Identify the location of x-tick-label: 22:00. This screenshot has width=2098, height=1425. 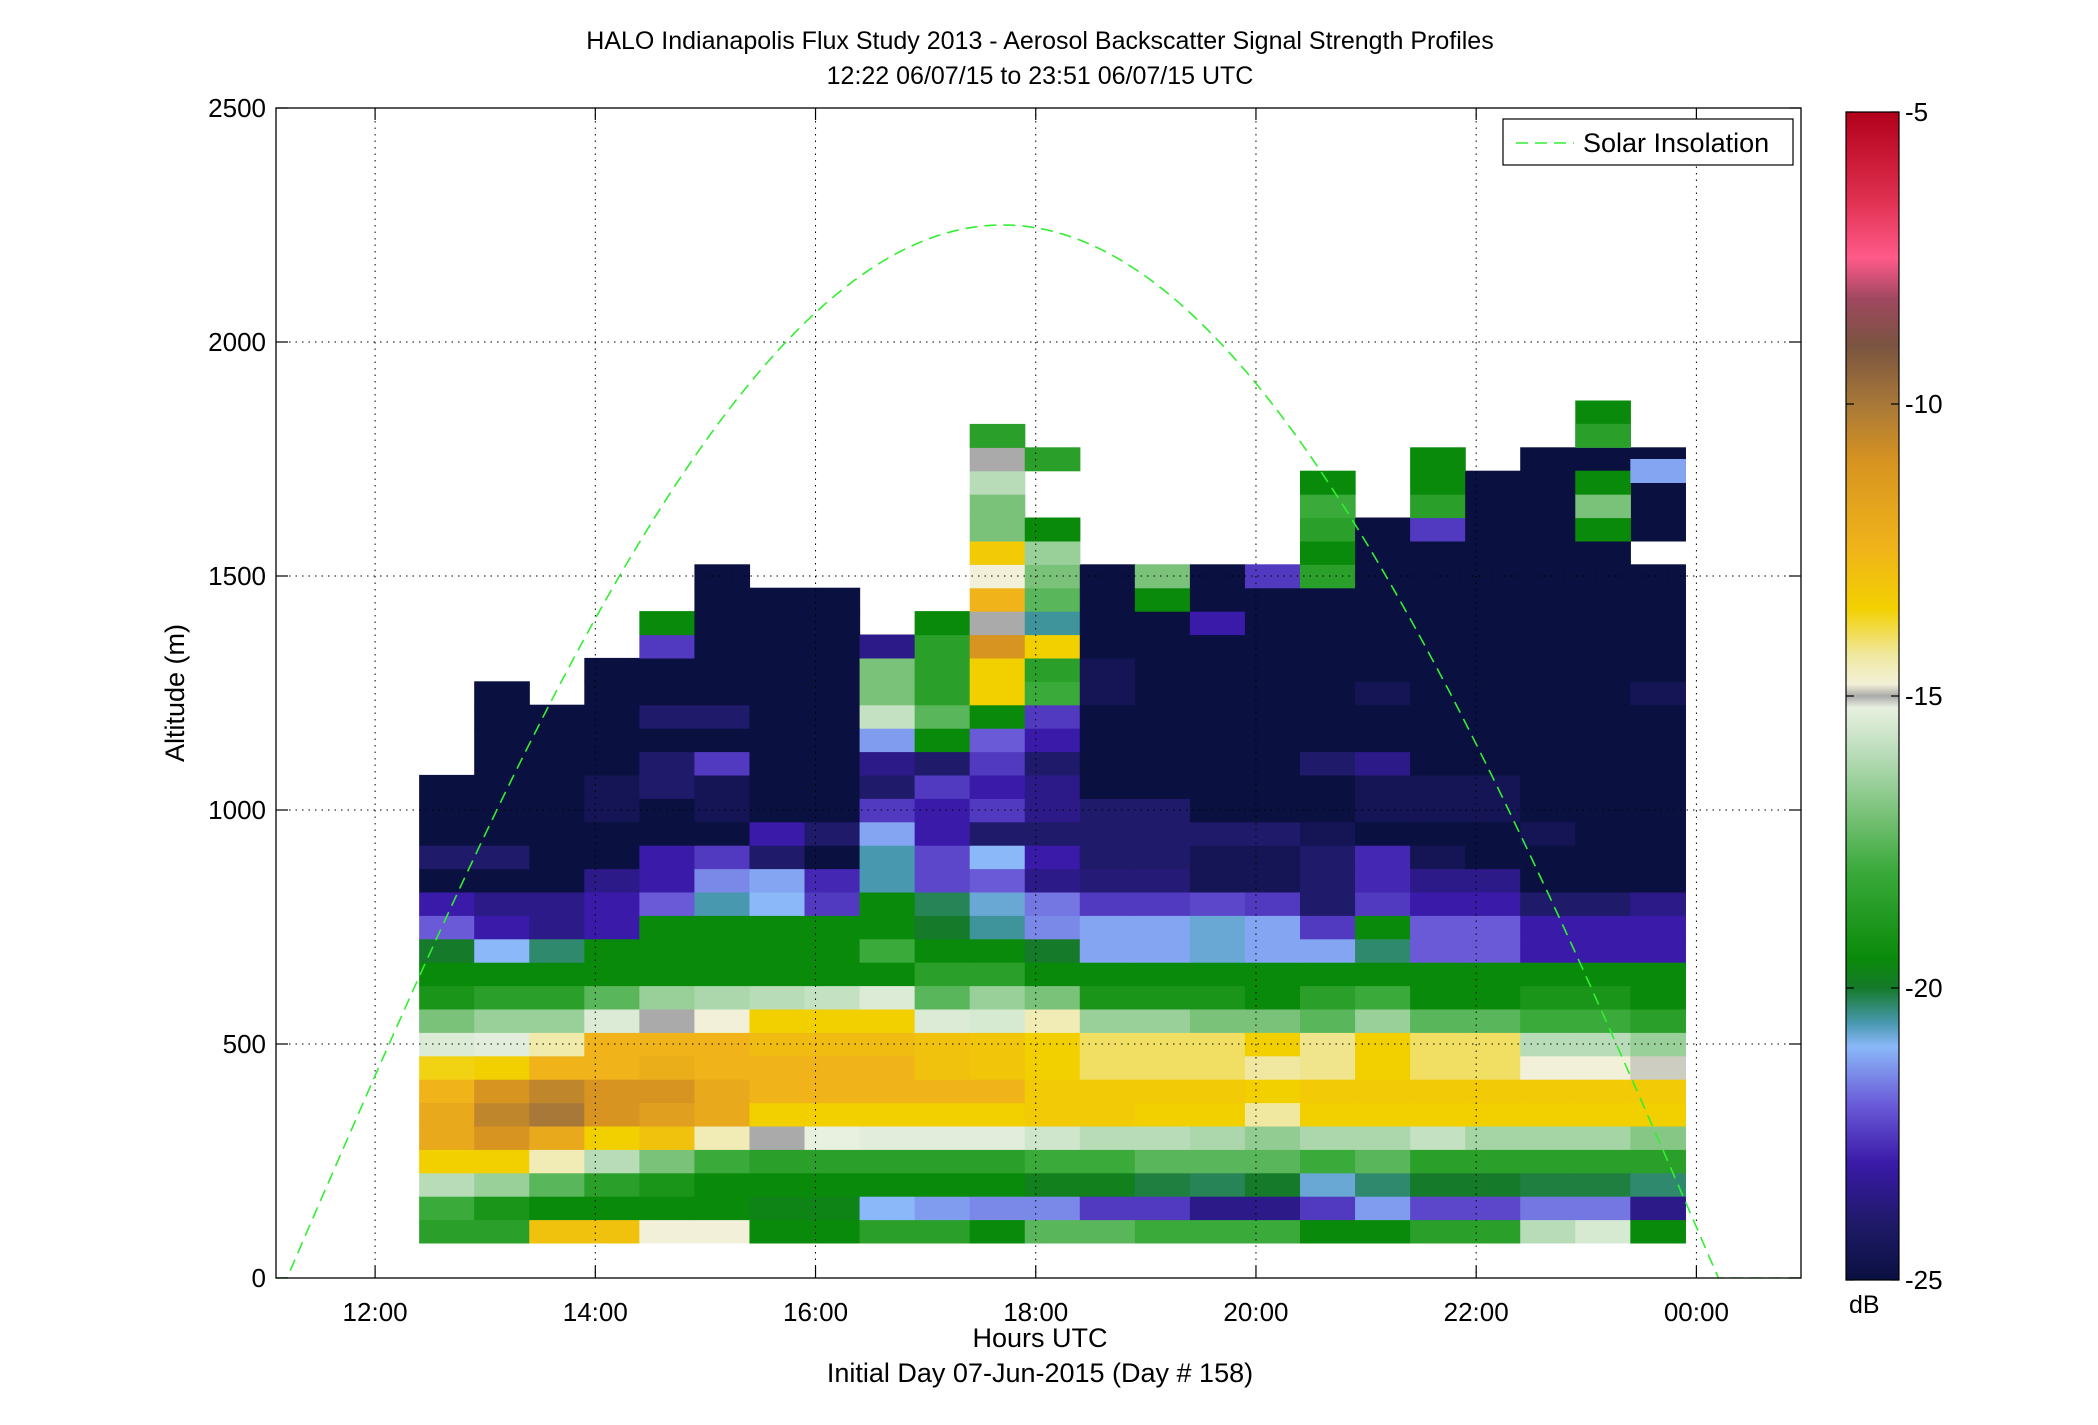
(1476, 1312).